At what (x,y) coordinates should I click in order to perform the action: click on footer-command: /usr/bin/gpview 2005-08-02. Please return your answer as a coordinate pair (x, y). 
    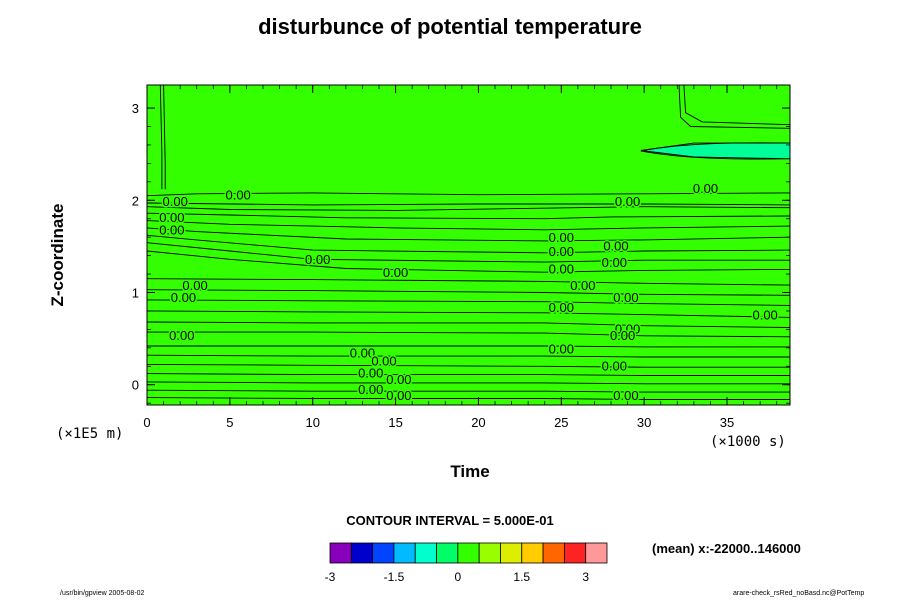
    Looking at the image, I should click on (102, 593).